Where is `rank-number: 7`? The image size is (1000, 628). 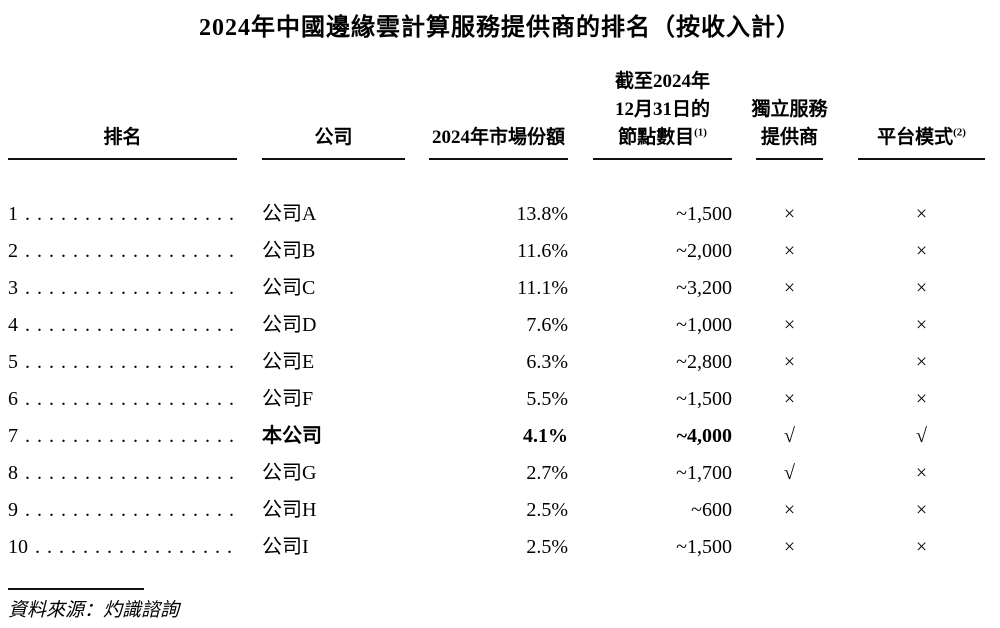 rank-number: 7 is located at coordinates (13, 436).